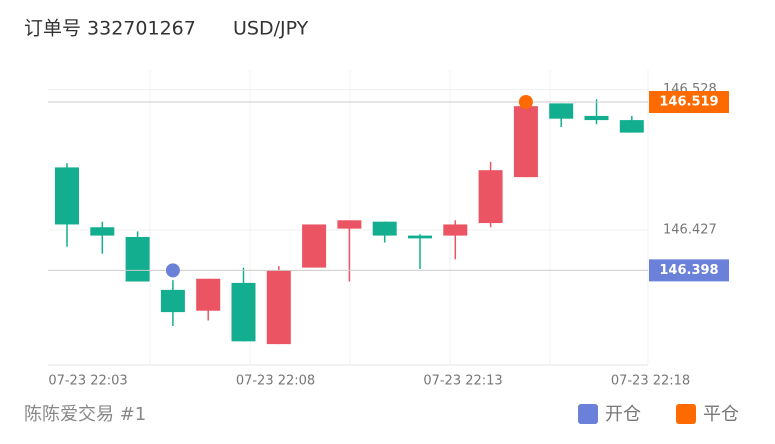  I want to click on legend-label: 平仓, so click(721, 414).